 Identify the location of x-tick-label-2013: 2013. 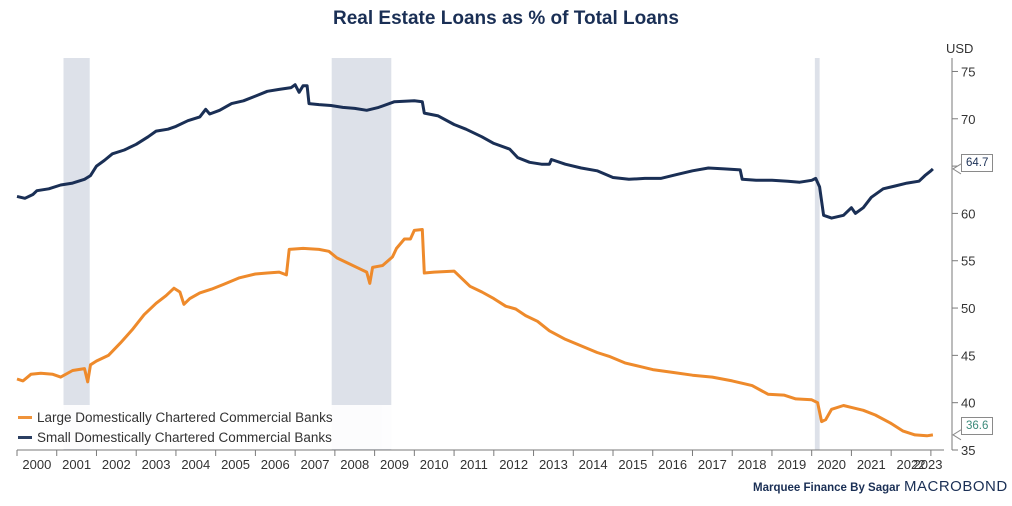
(553, 464).